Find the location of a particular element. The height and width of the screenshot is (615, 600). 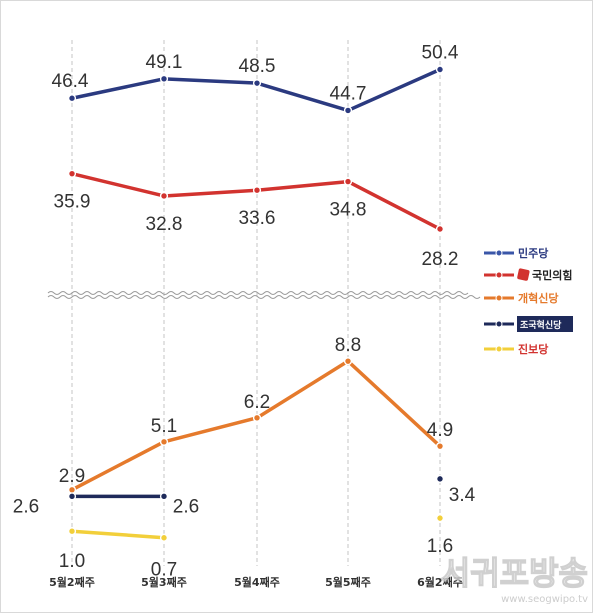

legend: 민주당 국민의힘 개혁신당 조국혁신당 진보당 is located at coordinates (528, 301).